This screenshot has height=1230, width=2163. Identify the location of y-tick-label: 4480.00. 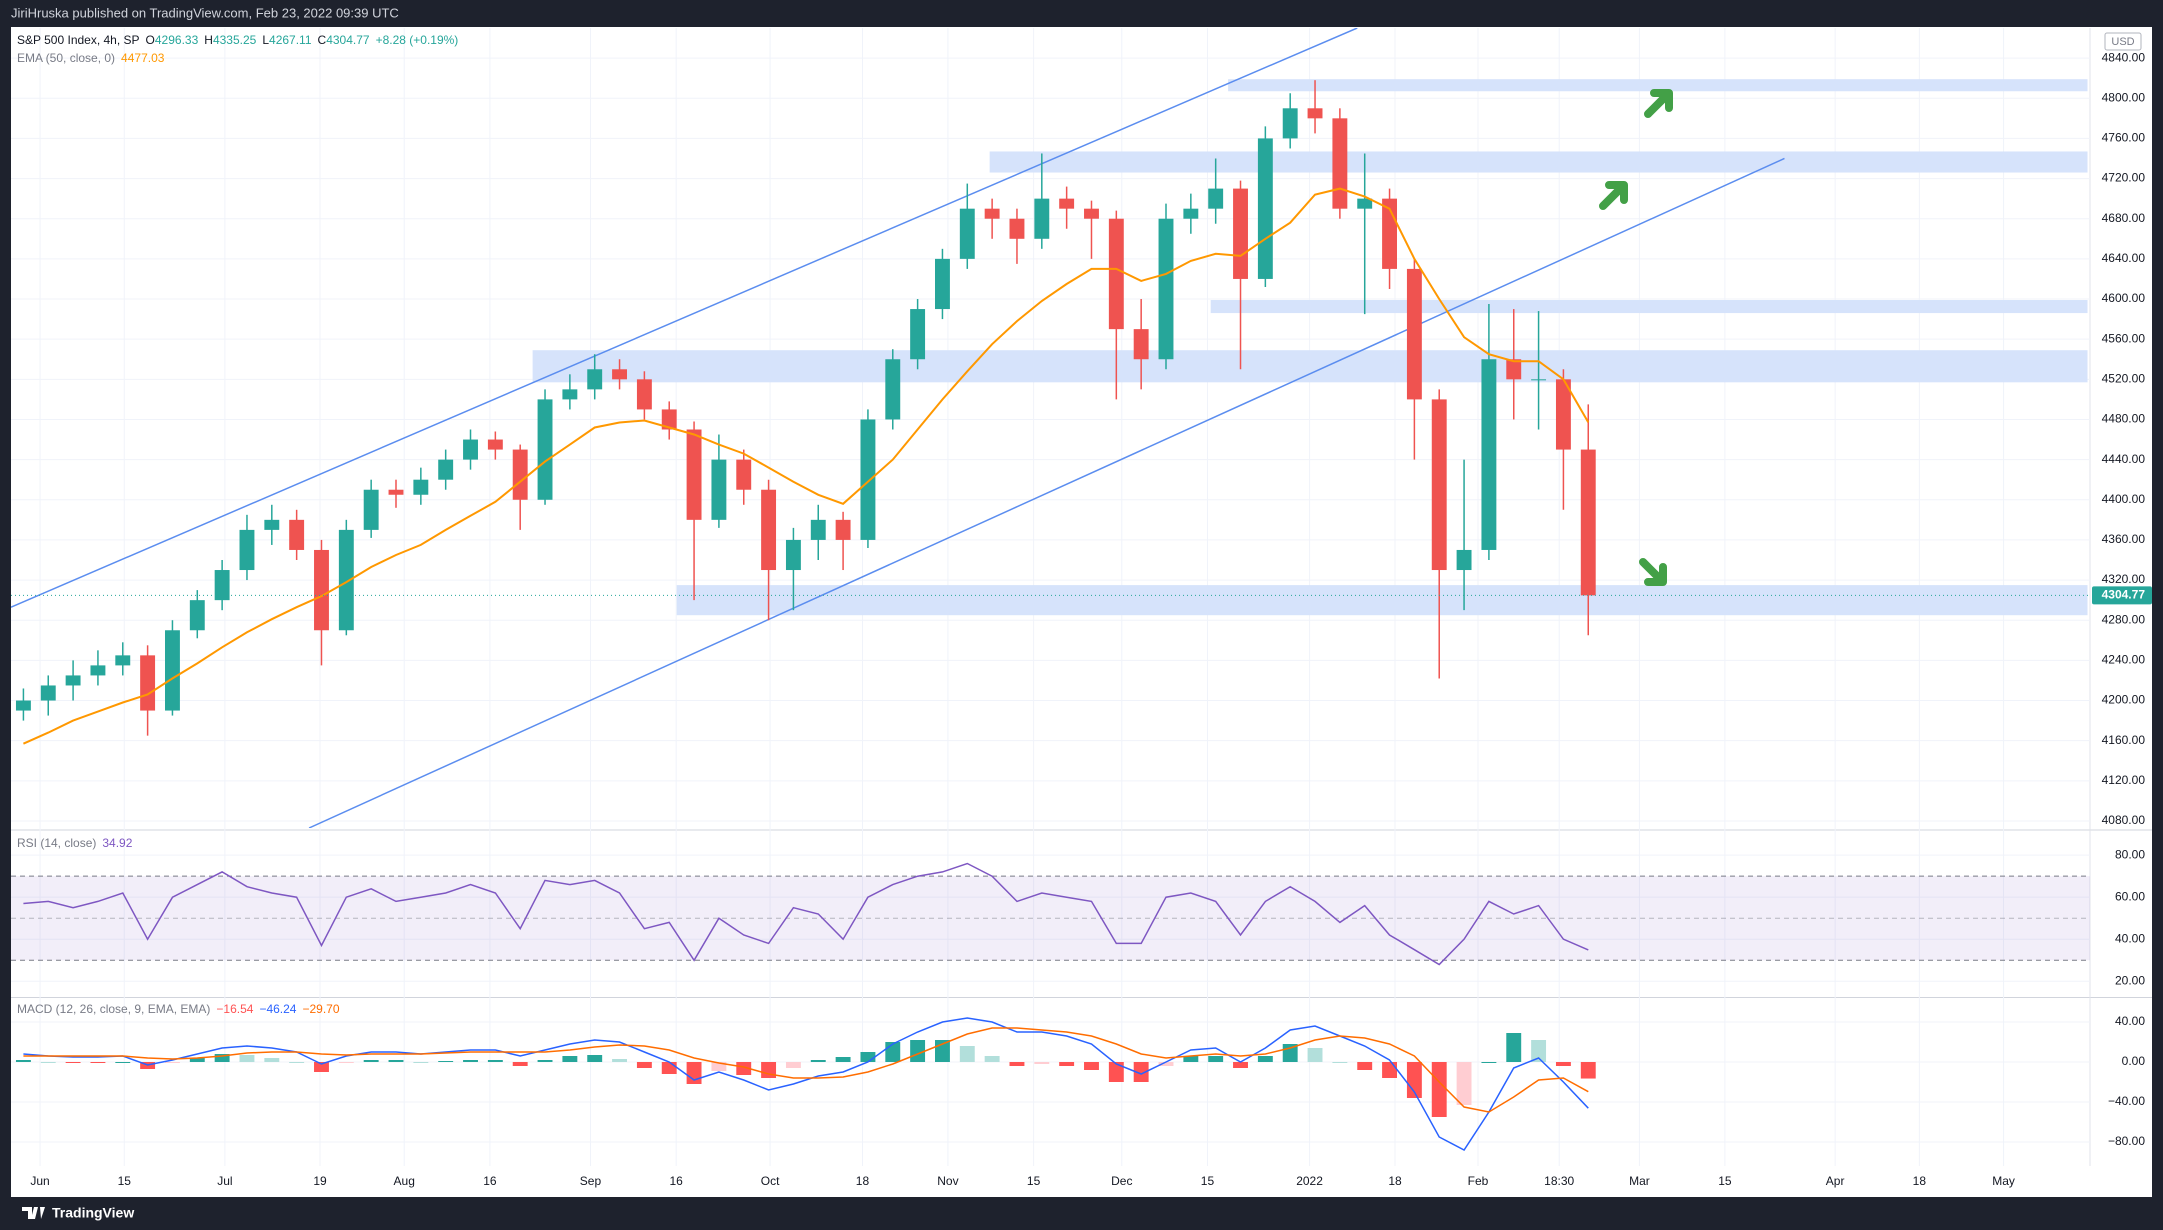
(2124, 419).